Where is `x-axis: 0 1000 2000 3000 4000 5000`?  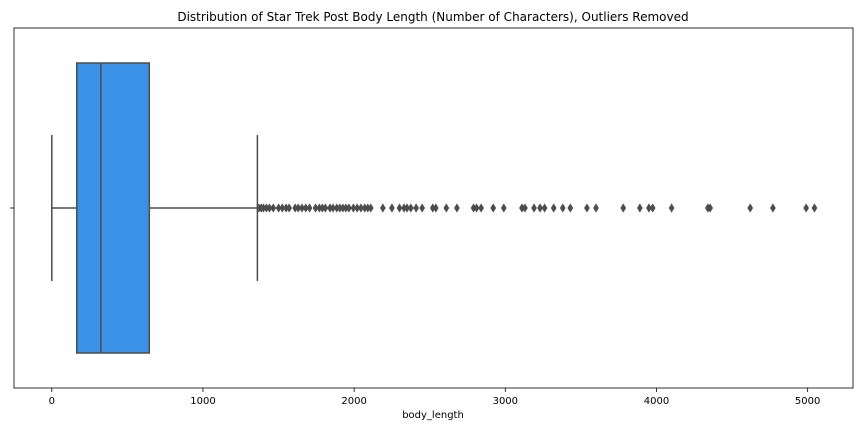 x-axis: 0 1000 2000 3000 4000 5000 is located at coordinates (434, 397).